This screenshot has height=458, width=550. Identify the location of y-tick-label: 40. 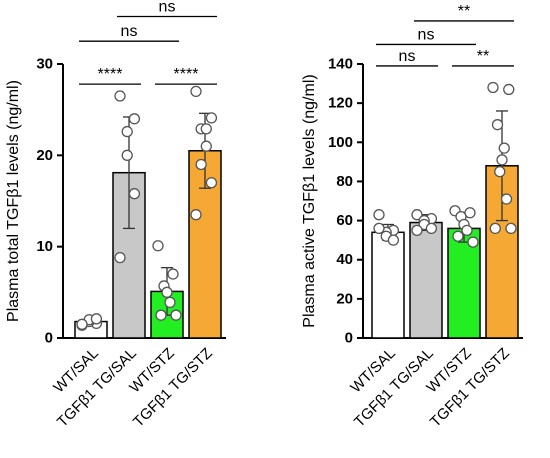
(344, 259).